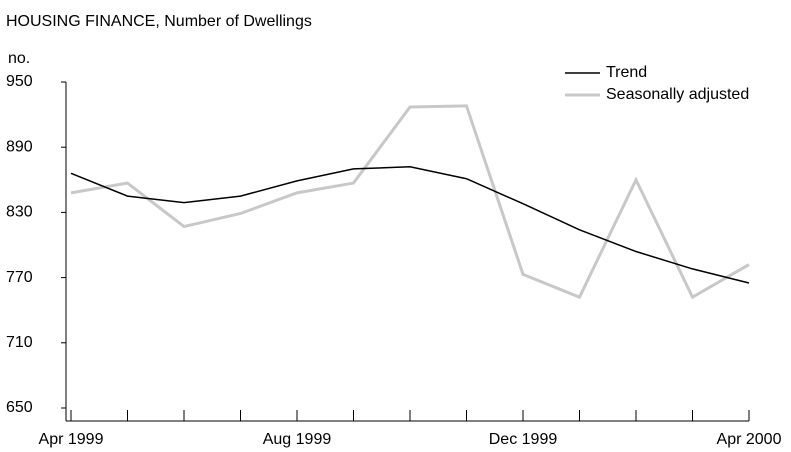  I want to click on y-tick-label: 650, so click(19, 407).